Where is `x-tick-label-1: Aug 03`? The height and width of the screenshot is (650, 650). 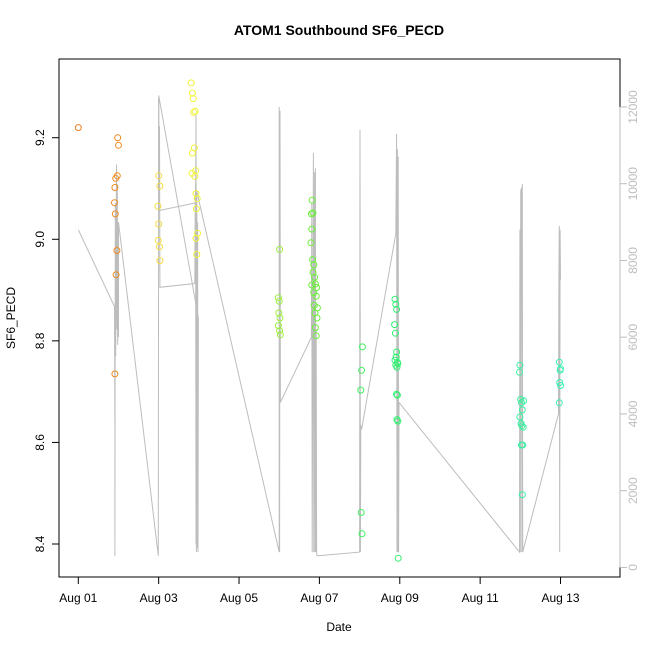
x-tick-label-1: Aug 03 is located at coordinates (159, 598).